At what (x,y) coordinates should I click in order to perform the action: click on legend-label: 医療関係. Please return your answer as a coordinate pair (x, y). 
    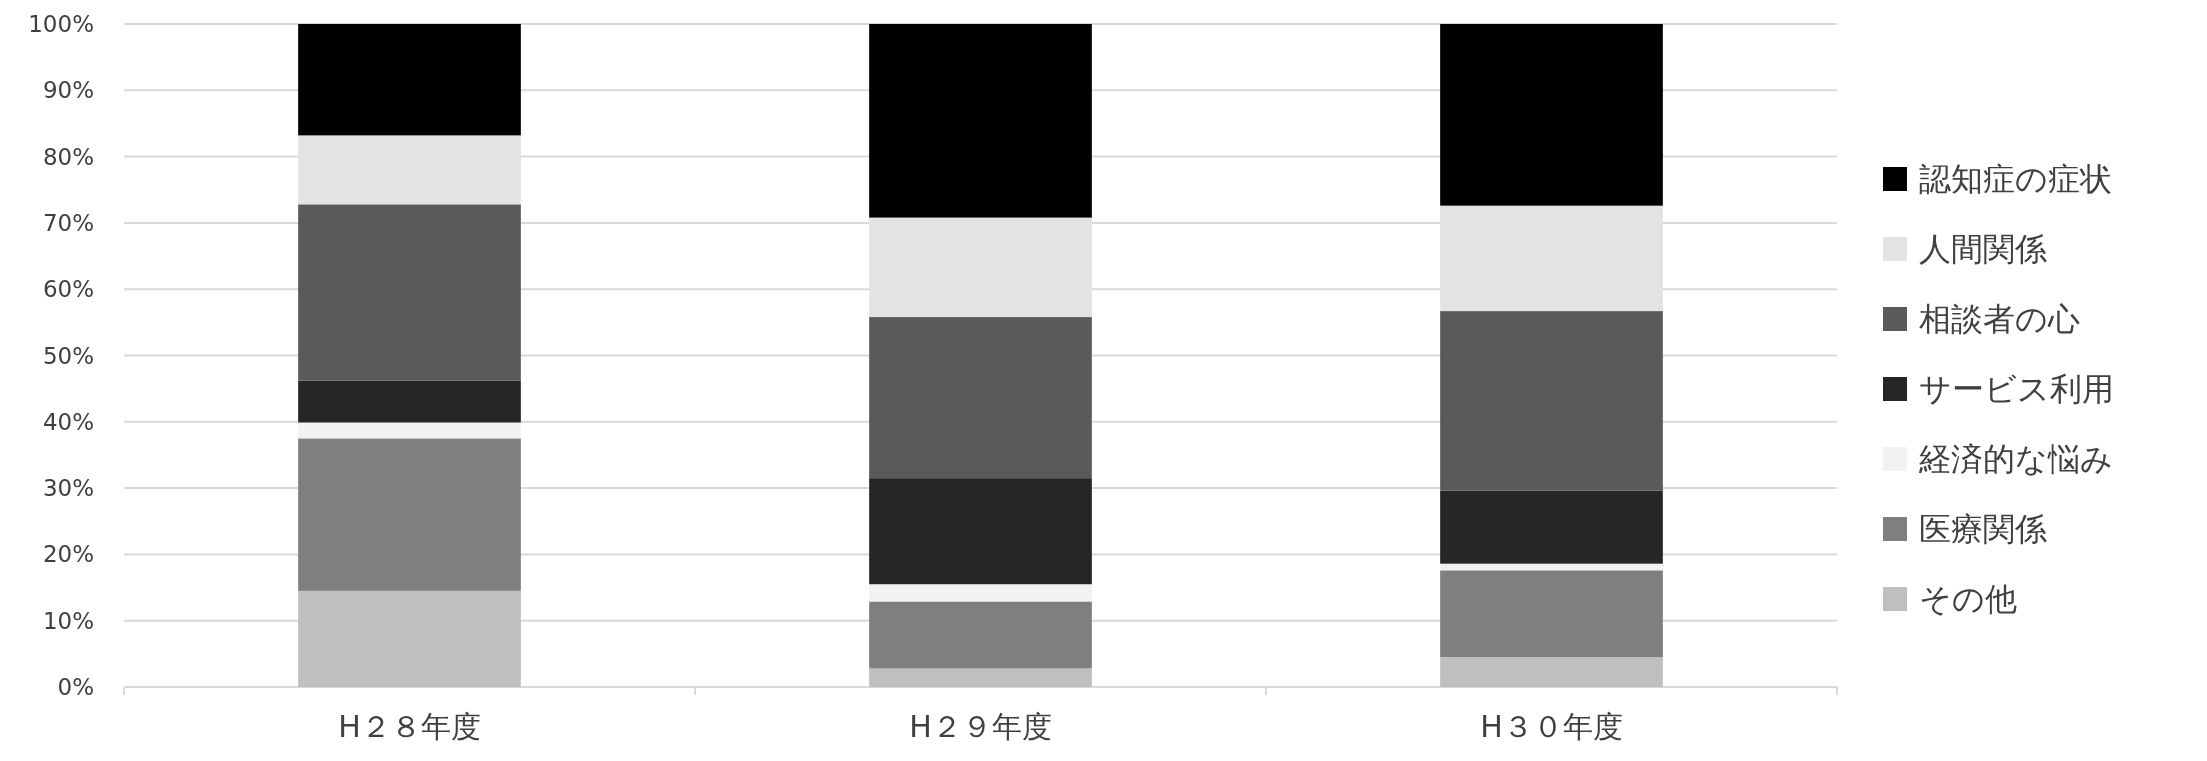
    Looking at the image, I should click on (1983, 529).